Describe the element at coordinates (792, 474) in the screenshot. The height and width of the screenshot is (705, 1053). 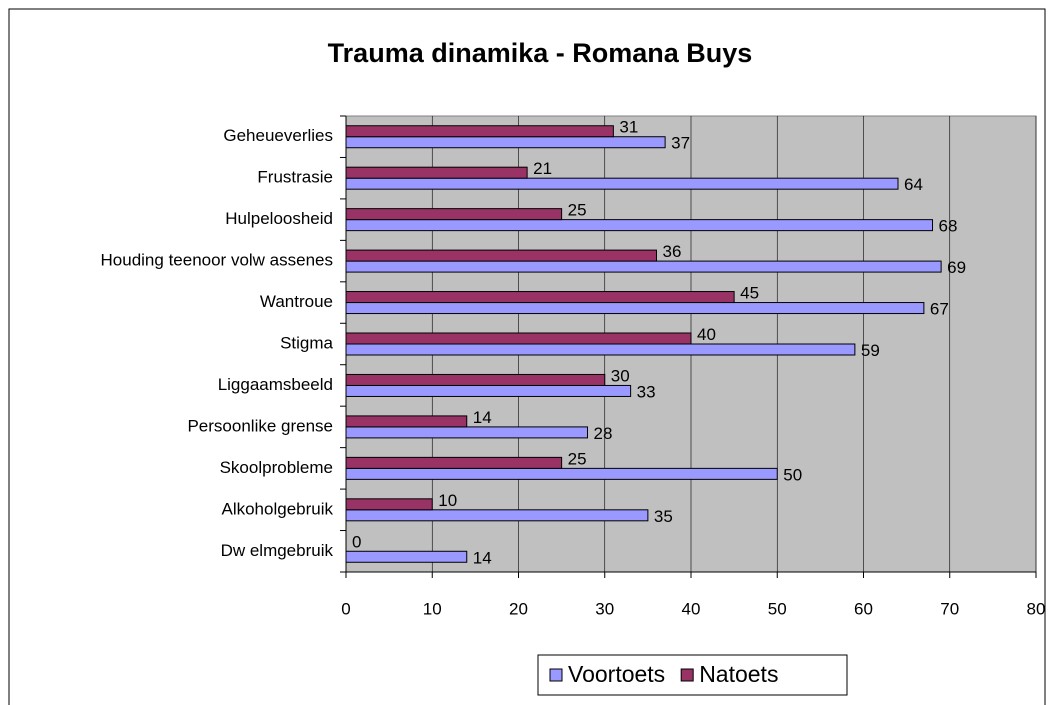
I see `value-label: 50` at that location.